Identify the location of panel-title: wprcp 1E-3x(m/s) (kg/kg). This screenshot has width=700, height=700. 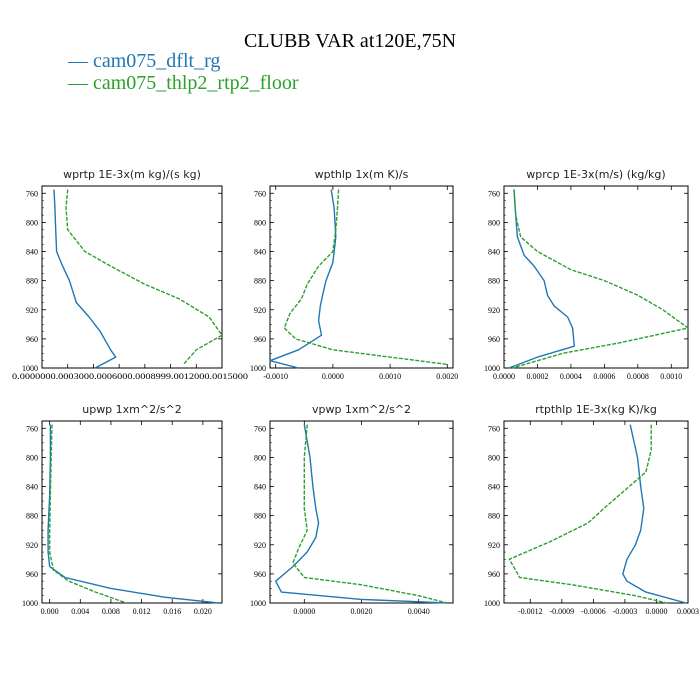
(595, 174).